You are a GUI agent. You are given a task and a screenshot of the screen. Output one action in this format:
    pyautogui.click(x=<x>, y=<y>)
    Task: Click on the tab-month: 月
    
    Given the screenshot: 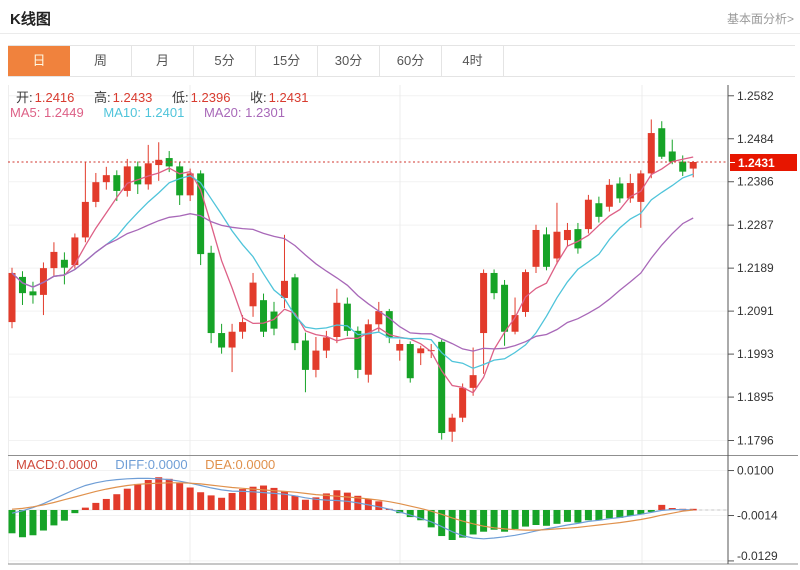 What is the action you would take?
    pyautogui.click(x=163, y=61)
    